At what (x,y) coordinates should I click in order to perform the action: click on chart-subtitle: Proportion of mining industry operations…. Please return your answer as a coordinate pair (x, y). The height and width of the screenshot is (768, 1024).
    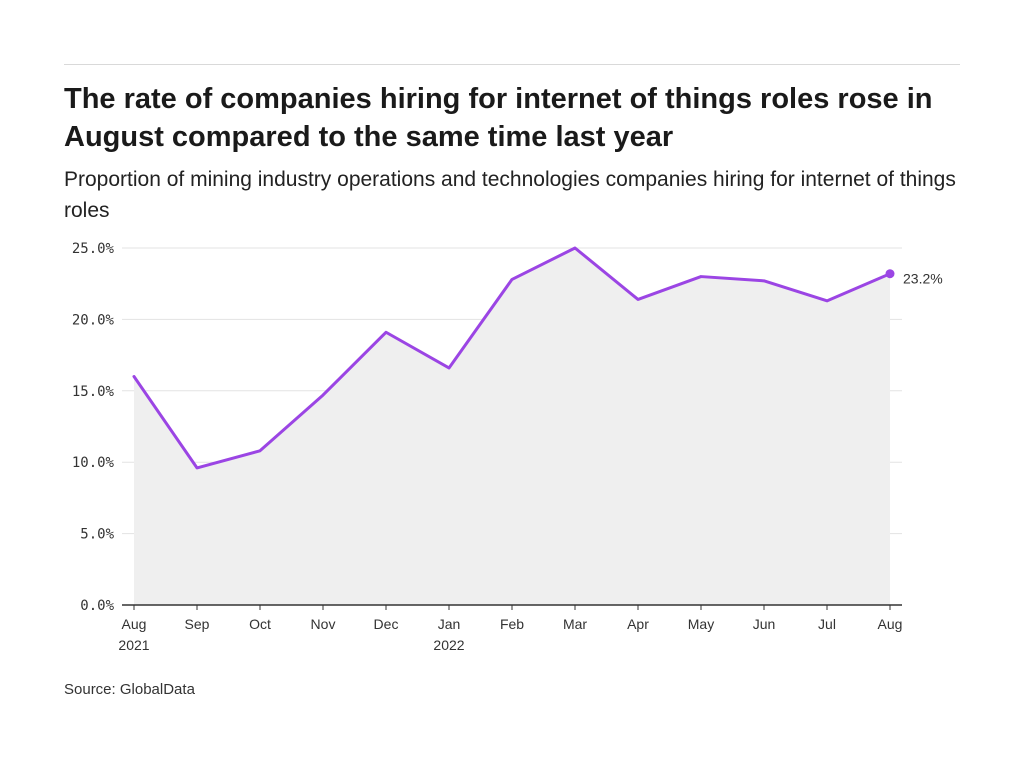
    Looking at the image, I should click on (510, 195).